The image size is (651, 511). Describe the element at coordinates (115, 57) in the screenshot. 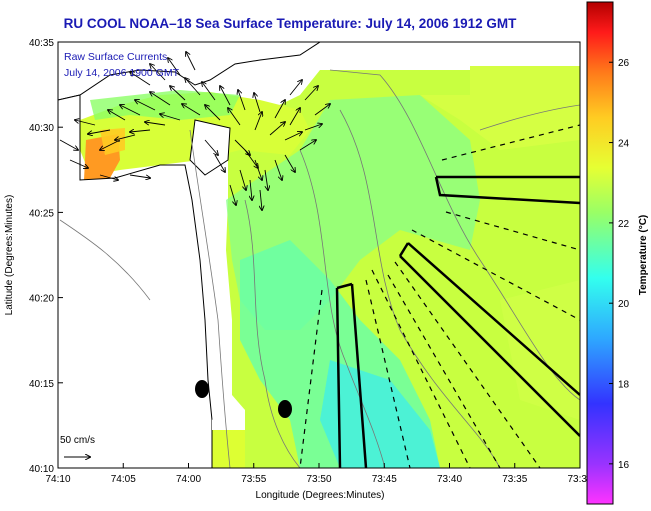

I see `currents-label: Raw Surface Currents` at that location.